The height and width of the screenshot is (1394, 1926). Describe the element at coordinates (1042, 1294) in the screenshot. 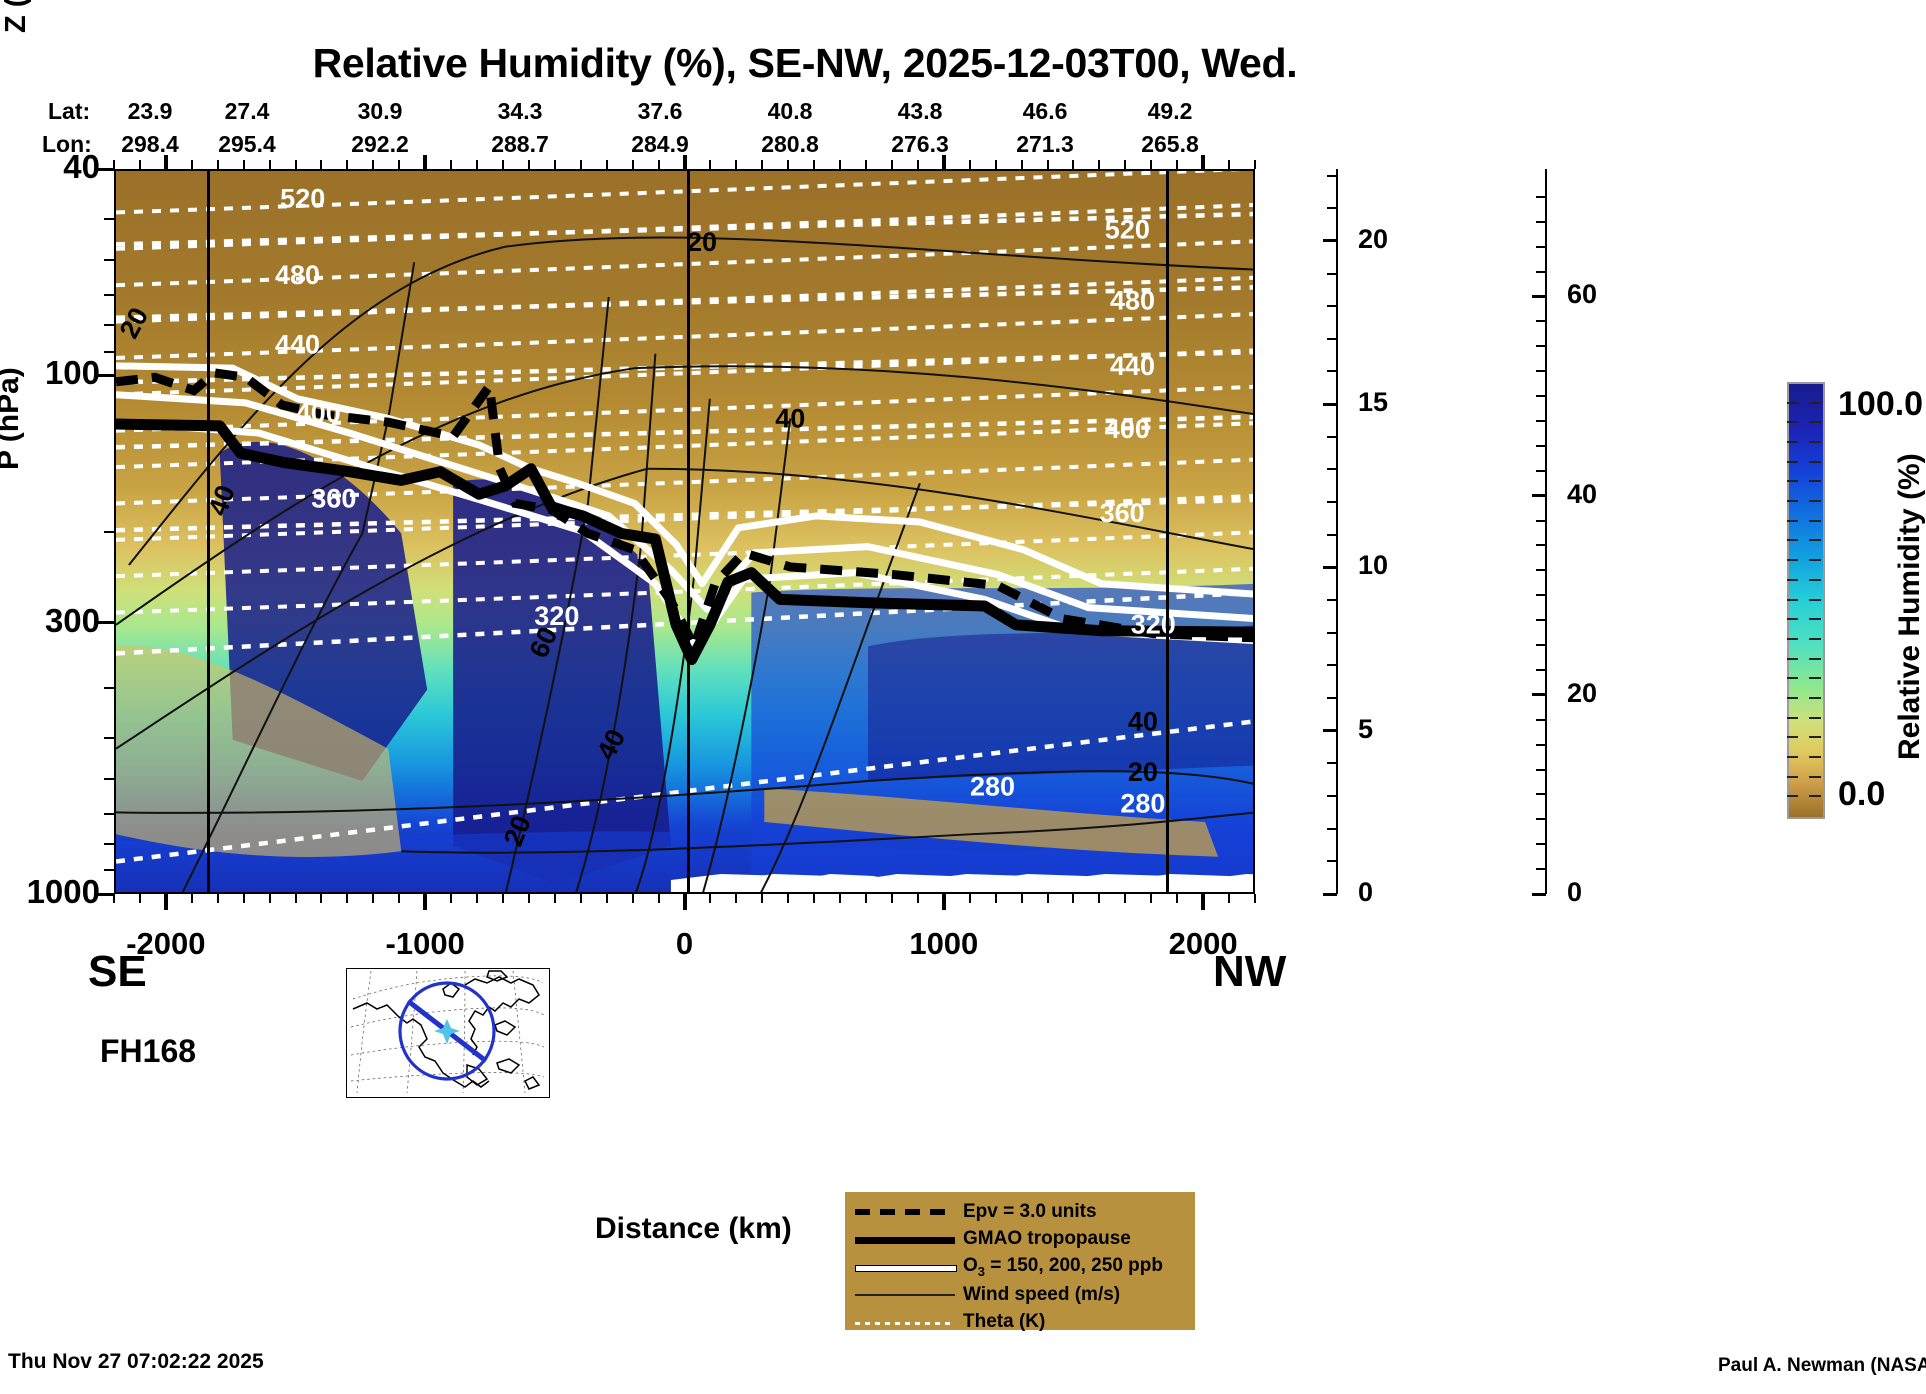

I see `legend-label-wind: Wind speed (m/s)` at that location.